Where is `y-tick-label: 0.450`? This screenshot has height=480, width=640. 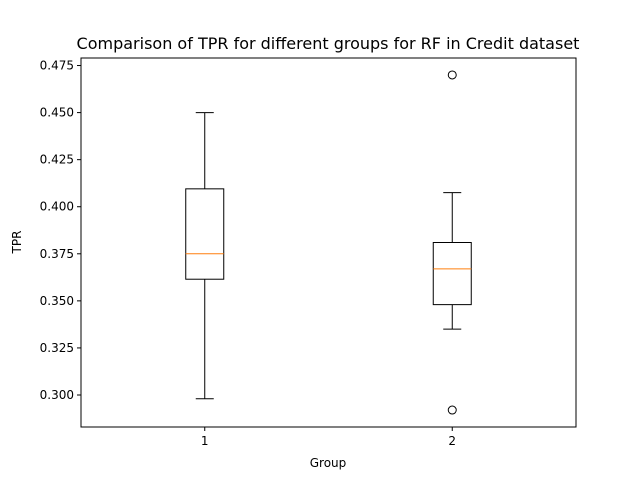
y-tick-label: 0.450 is located at coordinates (57, 113).